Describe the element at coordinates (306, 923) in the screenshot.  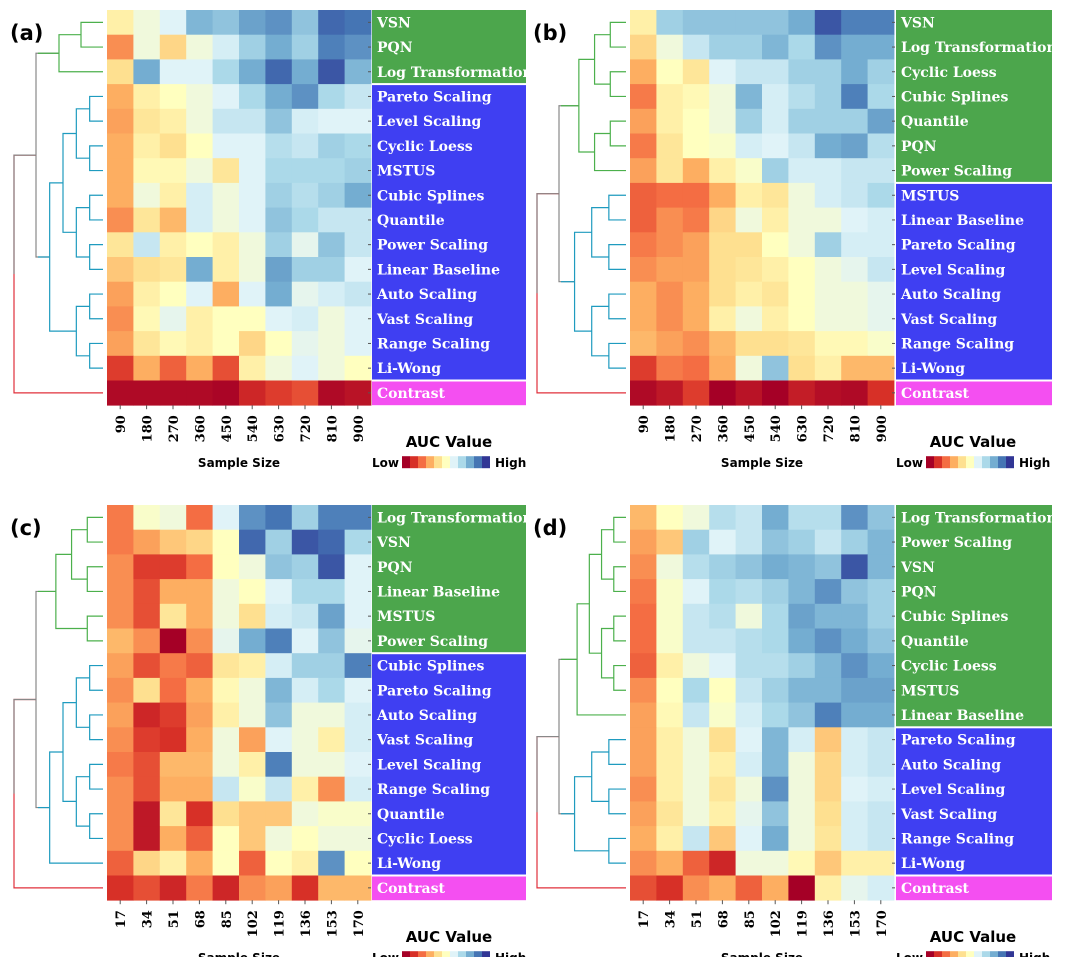
I see `column-tick-label: 136` at that location.